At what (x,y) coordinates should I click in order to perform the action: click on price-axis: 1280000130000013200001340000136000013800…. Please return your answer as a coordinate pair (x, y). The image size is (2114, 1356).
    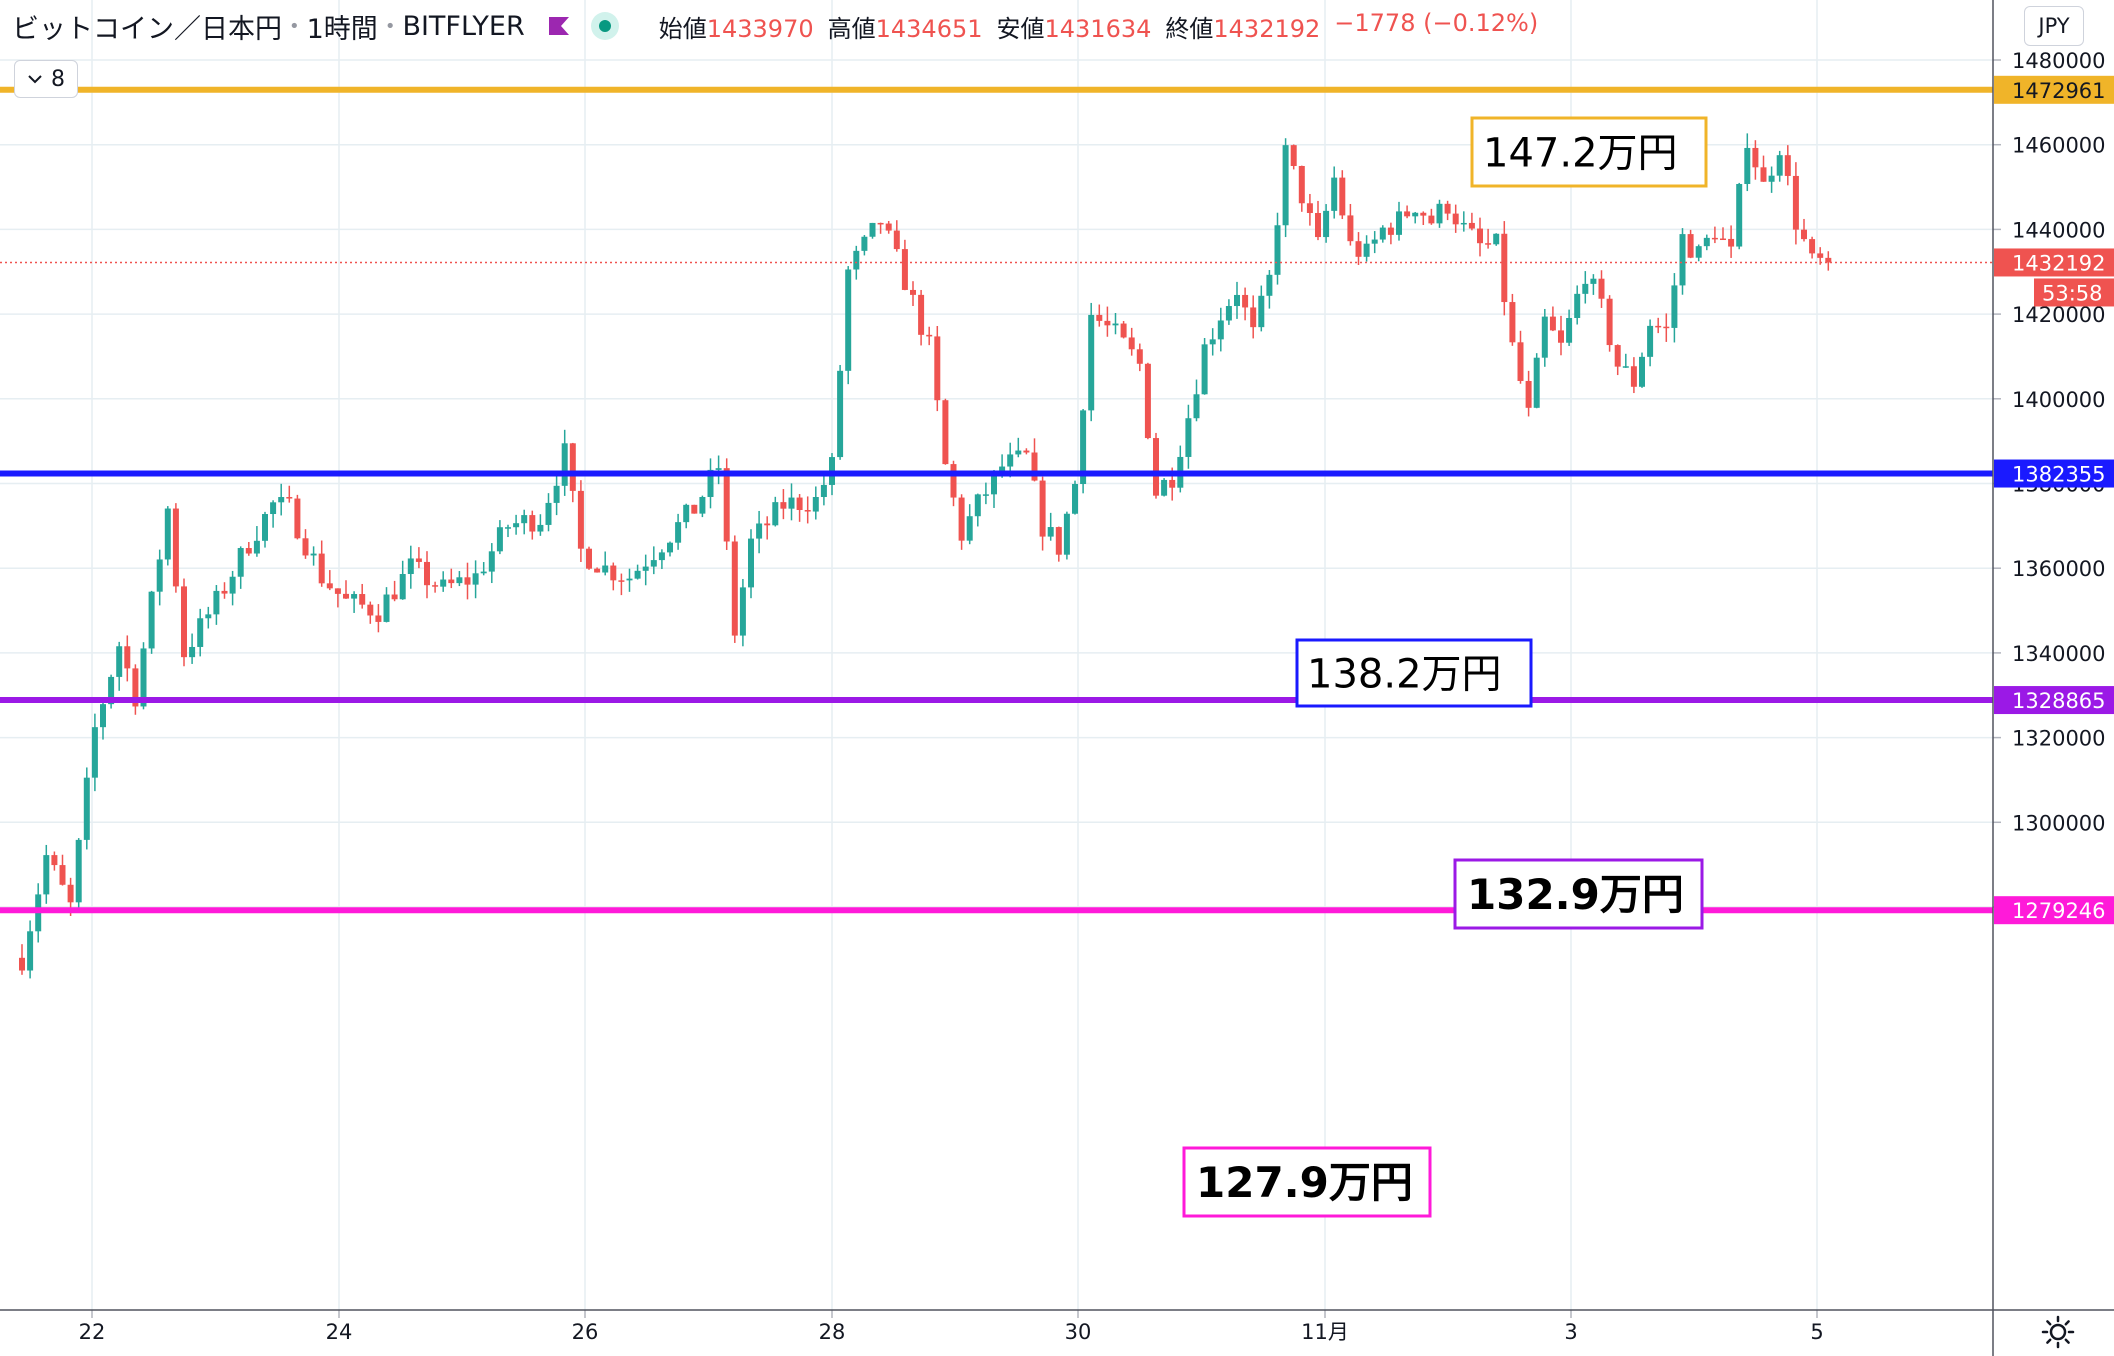
    Looking at the image, I should click on (2053, 678).